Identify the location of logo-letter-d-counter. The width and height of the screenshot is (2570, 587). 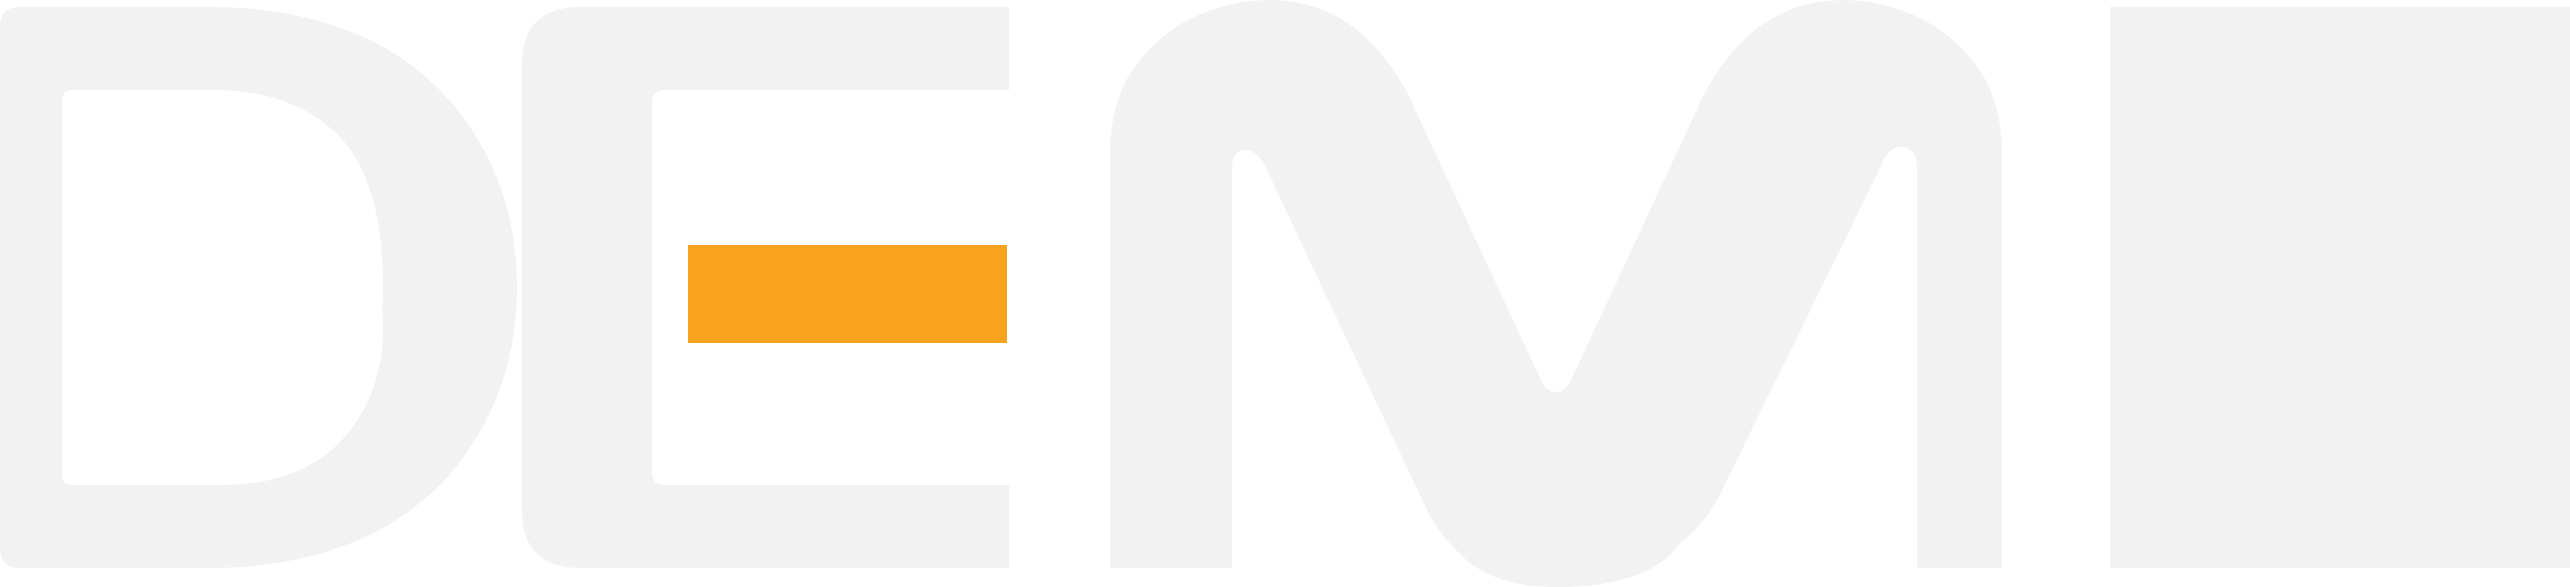
(222, 287).